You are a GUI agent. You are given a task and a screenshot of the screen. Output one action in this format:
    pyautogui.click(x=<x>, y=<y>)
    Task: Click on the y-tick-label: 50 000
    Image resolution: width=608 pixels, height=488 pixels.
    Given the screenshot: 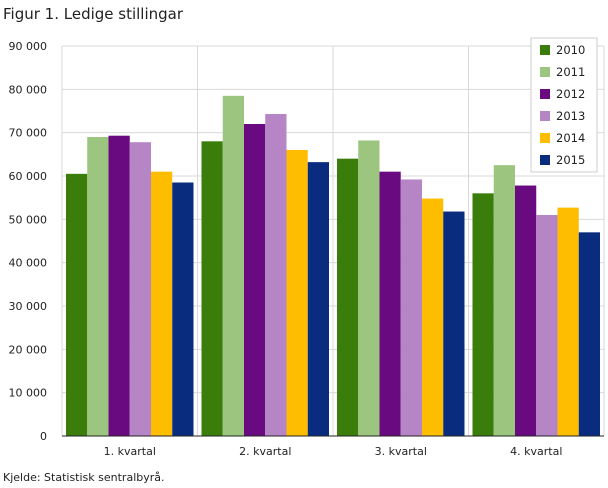 What is the action you would take?
    pyautogui.click(x=28, y=219)
    